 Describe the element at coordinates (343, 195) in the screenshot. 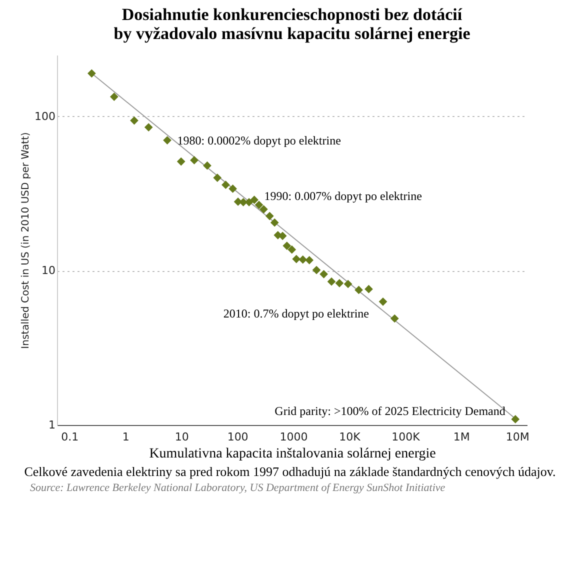

I see `annotation: 1990: 0.007% dopyt po elektrine` at that location.